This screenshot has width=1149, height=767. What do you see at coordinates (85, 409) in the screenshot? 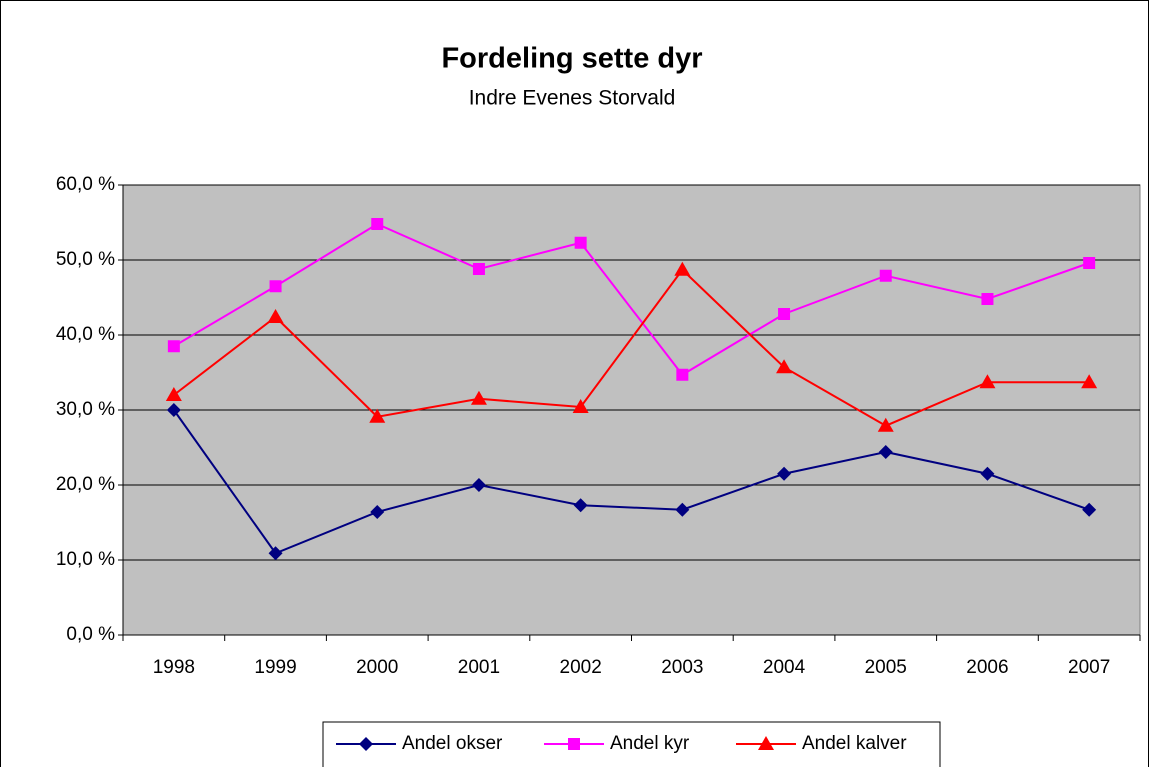
I see `y-tick-label: 30,0 %` at bounding box center [85, 409].